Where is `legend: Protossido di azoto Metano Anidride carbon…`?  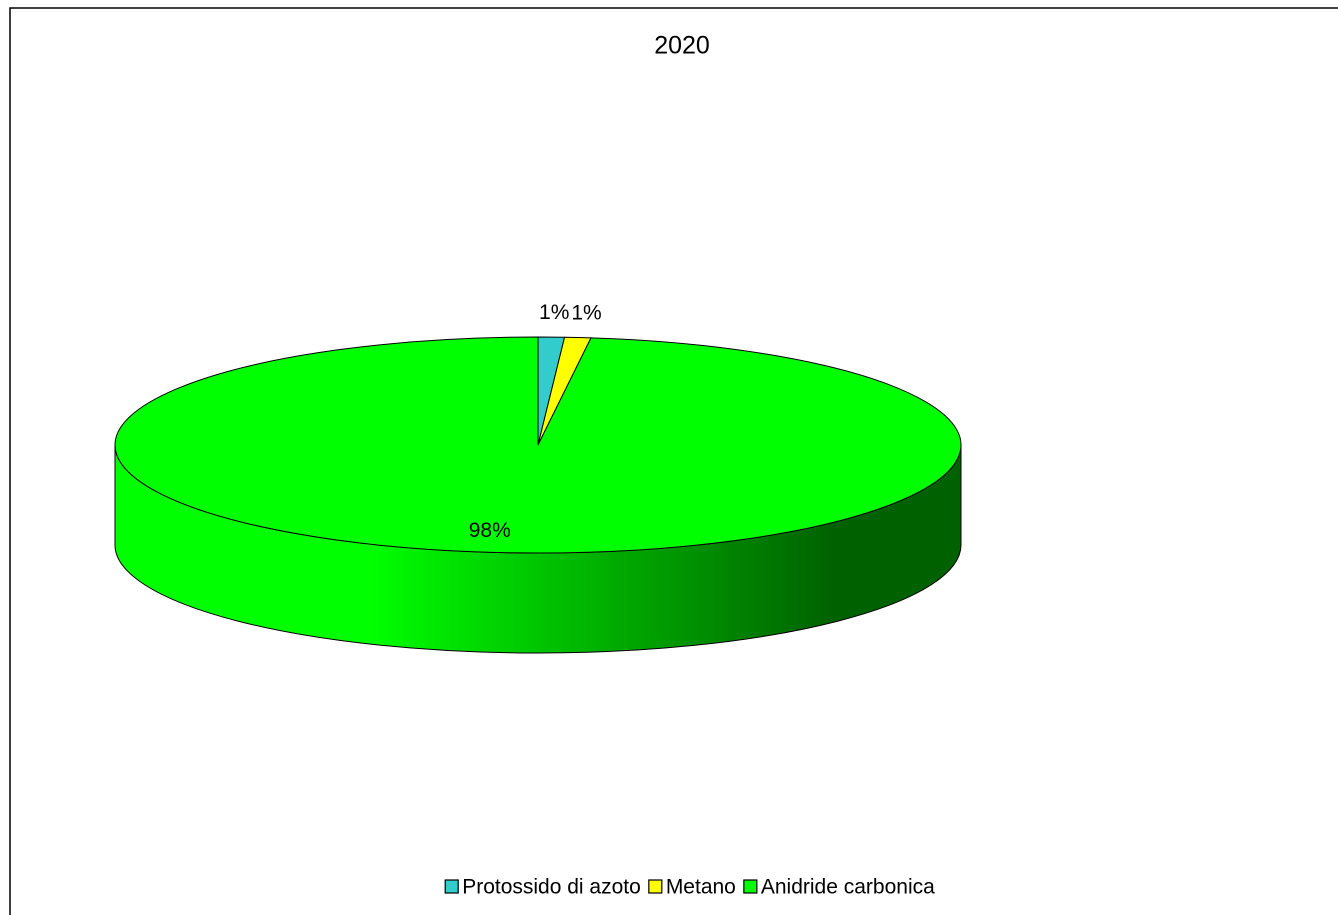 legend: Protossido di azoto Metano Anidride carbon… is located at coordinates (689, 887).